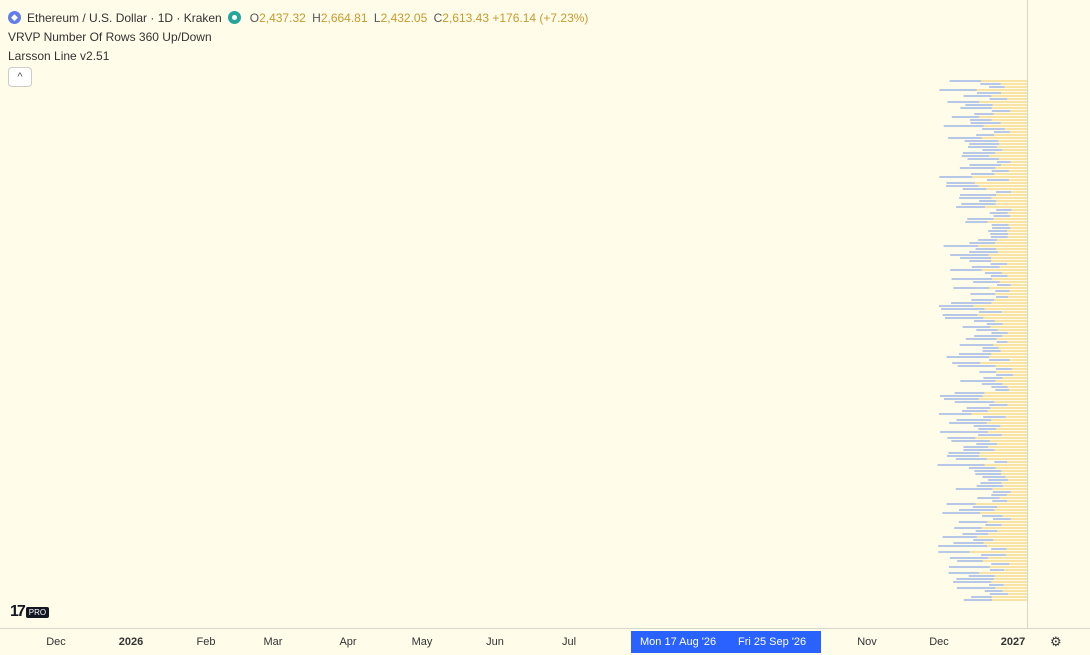 Image resolution: width=1090 pixels, height=655 pixels. Describe the element at coordinates (772, 642) in the screenshot. I see `range-end-label: Fri 25 Sep '26` at that location.